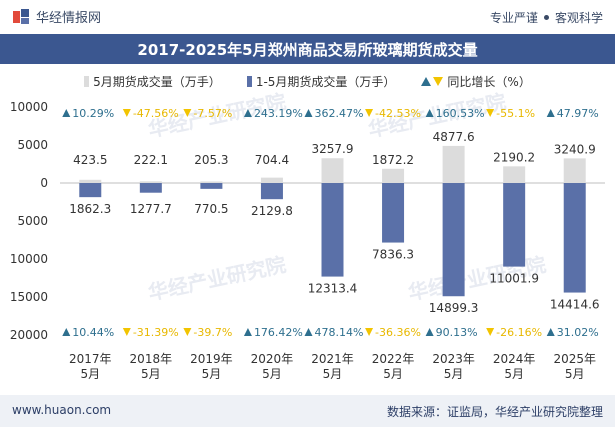 This screenshot has height=427, width=615. I want to click on legend-label-monthly: 5月期货成交量（万手）, so click(157, 81).